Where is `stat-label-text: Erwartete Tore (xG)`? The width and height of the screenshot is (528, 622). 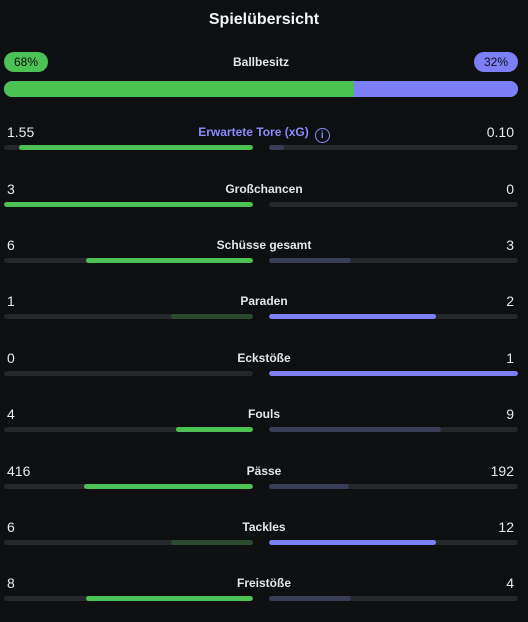 stat-label-text: Erwartete Tore (xG) is located at coordinates (253, 132).